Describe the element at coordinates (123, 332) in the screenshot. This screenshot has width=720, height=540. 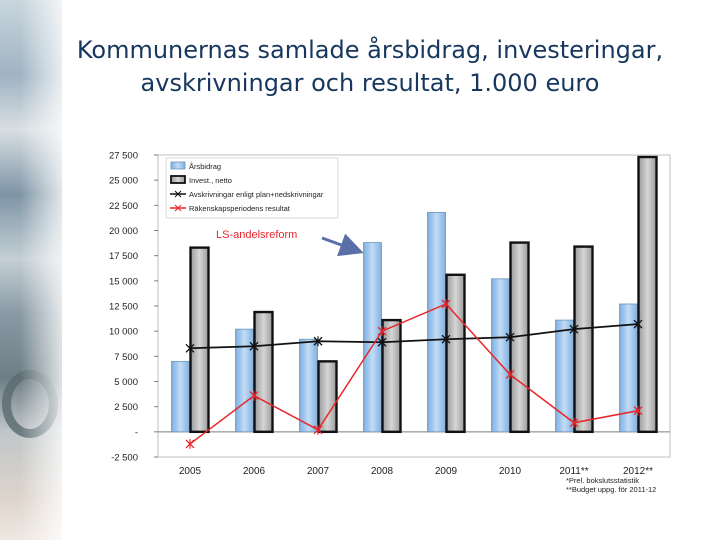
I see `y-tick-label: 10 000` at that location.